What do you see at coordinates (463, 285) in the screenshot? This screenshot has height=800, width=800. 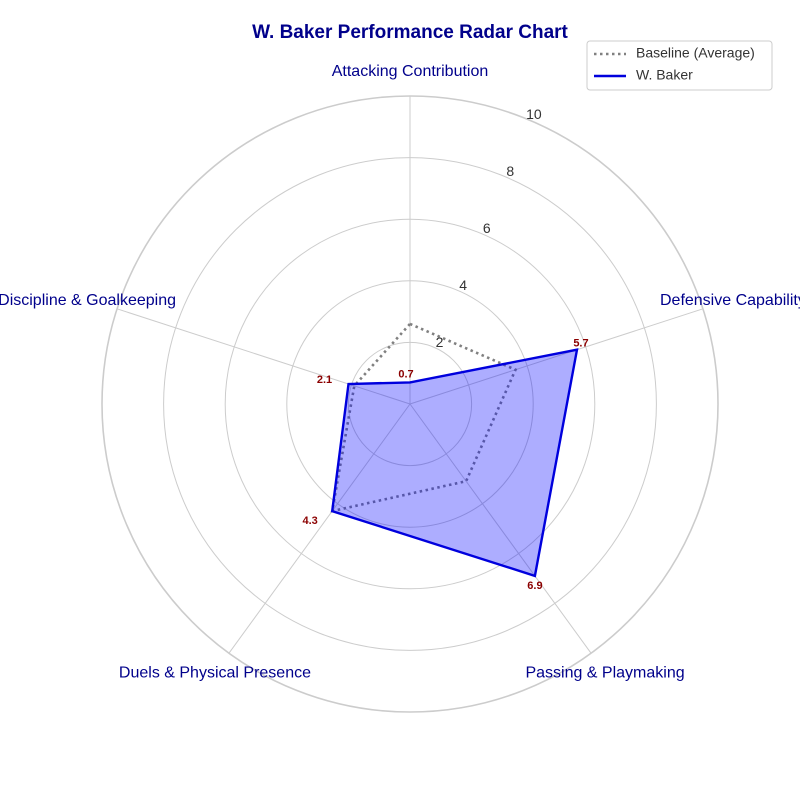 I see `r-tick-label: 4` at bounding box center [463, 285].